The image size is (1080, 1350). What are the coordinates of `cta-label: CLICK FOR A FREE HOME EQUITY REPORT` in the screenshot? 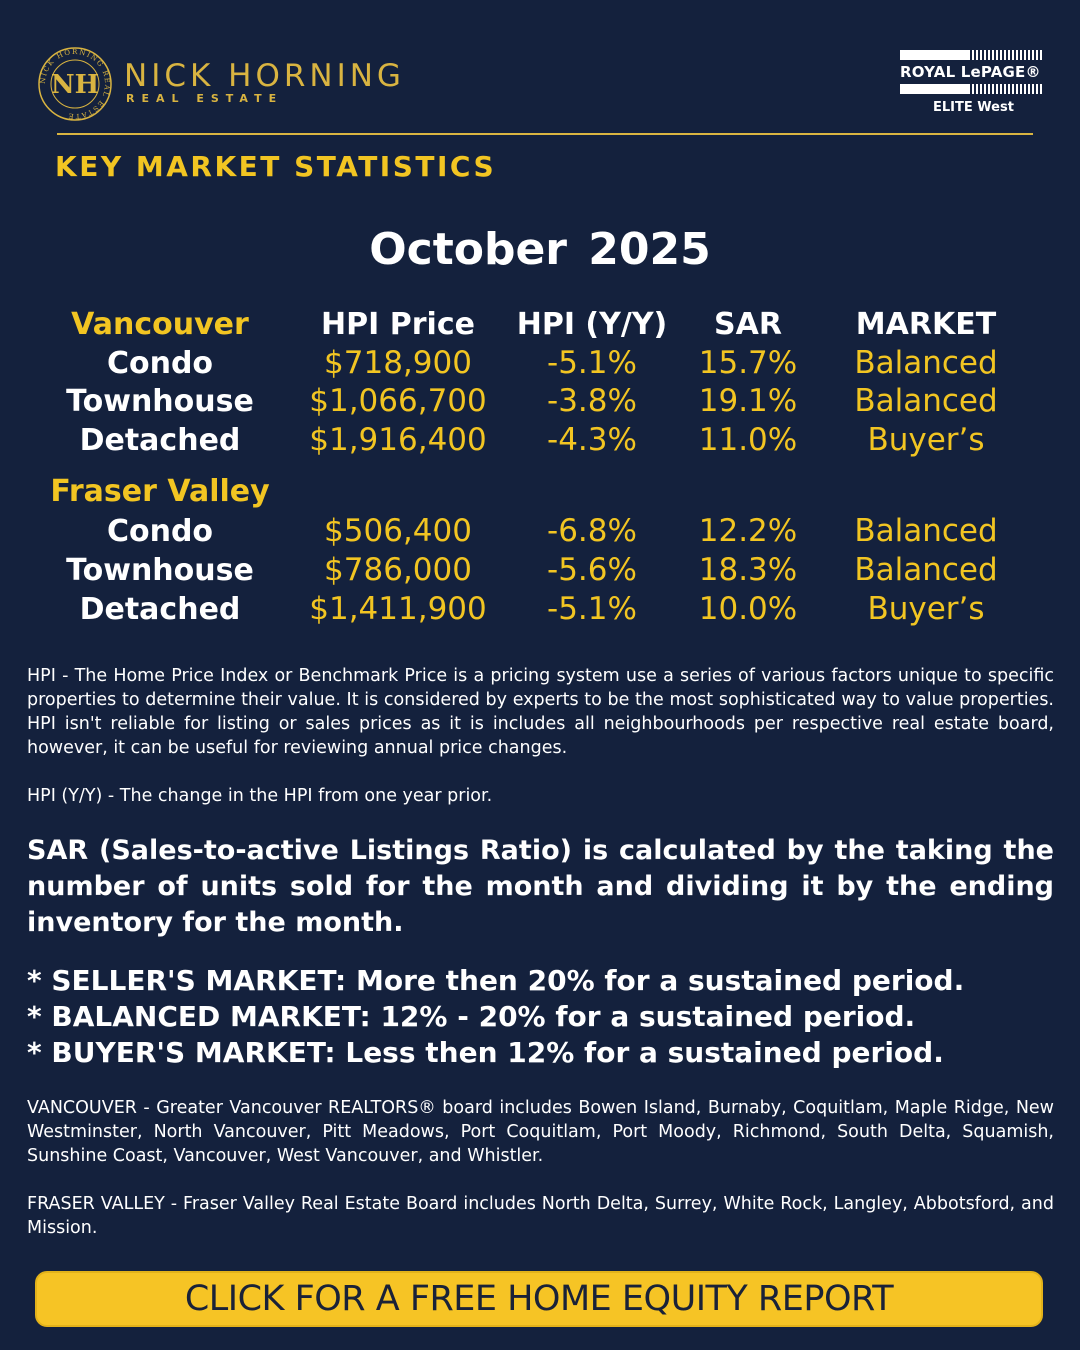 It's located at (539, 1299).